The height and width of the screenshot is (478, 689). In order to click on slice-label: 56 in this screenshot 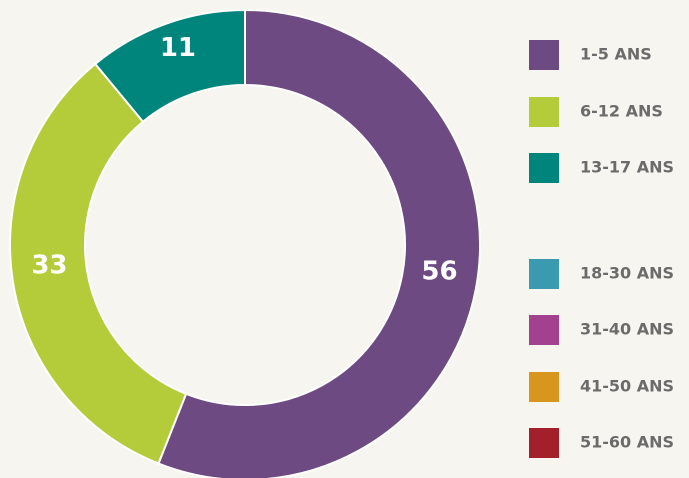, I will do `click(439, 272)`.